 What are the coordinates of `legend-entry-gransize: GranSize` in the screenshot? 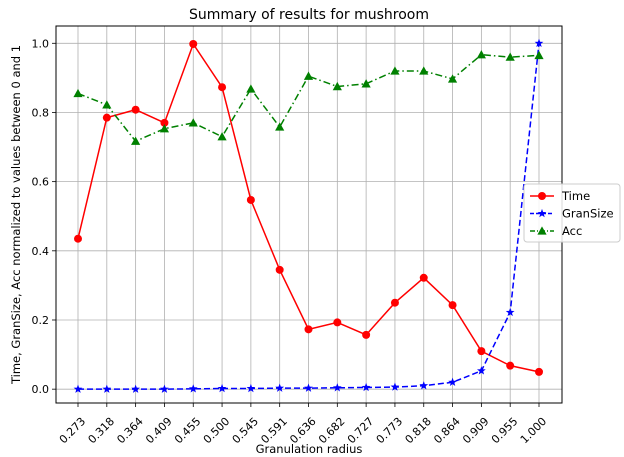 It's located at (572, 214).